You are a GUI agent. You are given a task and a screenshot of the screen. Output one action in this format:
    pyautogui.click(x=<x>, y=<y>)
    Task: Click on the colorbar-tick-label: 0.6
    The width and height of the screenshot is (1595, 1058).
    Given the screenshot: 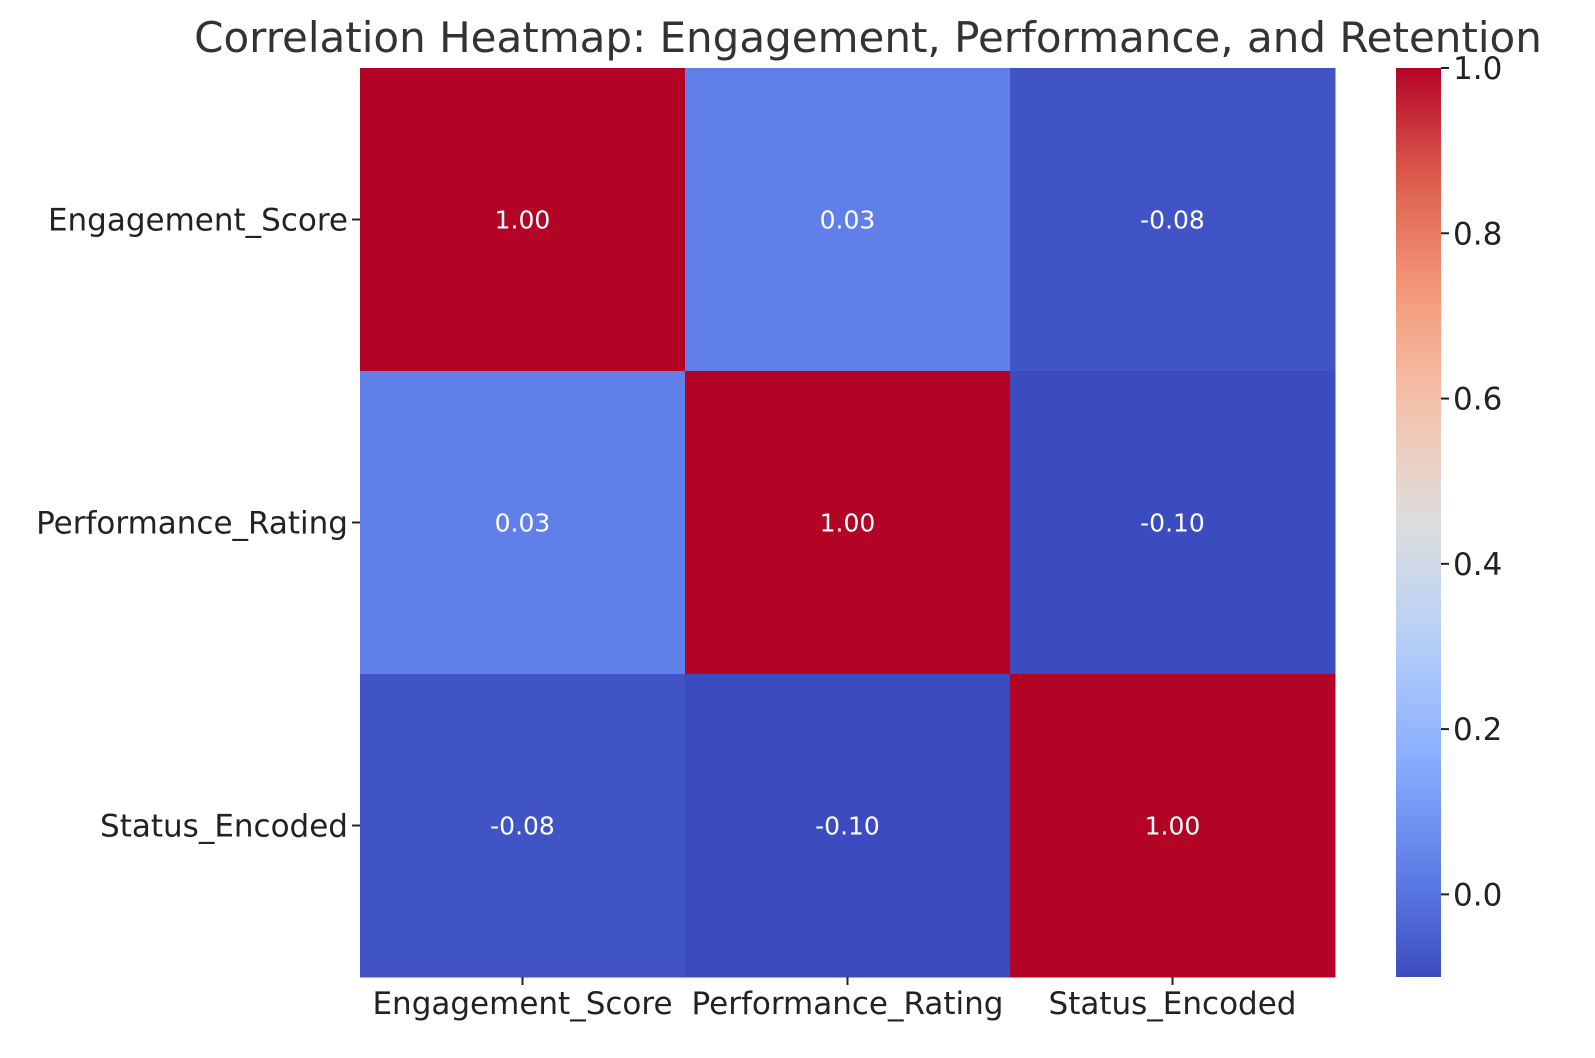 What is the action you would take?
    pyautogui.click(x=1477, y=400)
    